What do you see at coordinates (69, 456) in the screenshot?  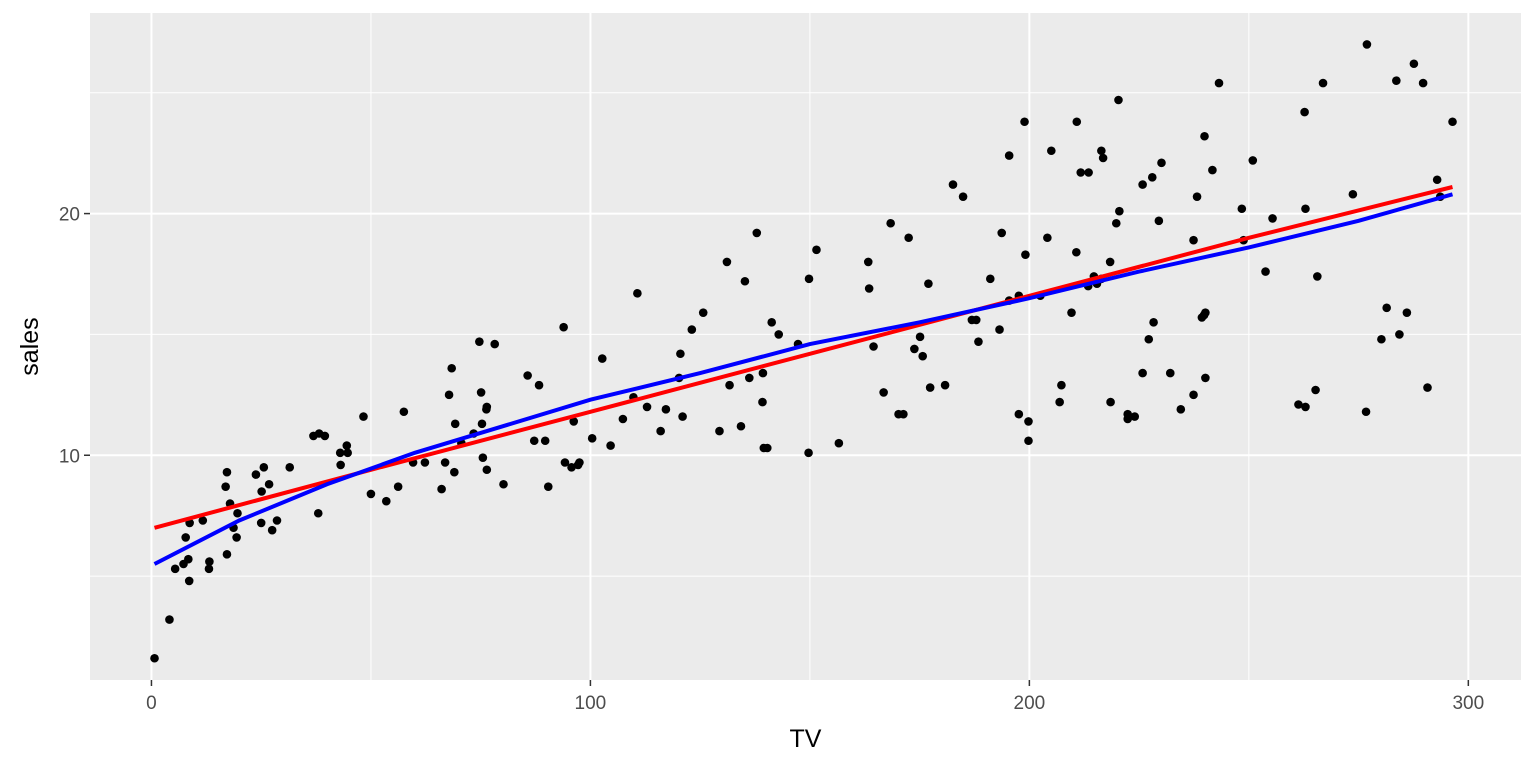 I see `y-tick-label: 10` at bounding box center [69, 456].